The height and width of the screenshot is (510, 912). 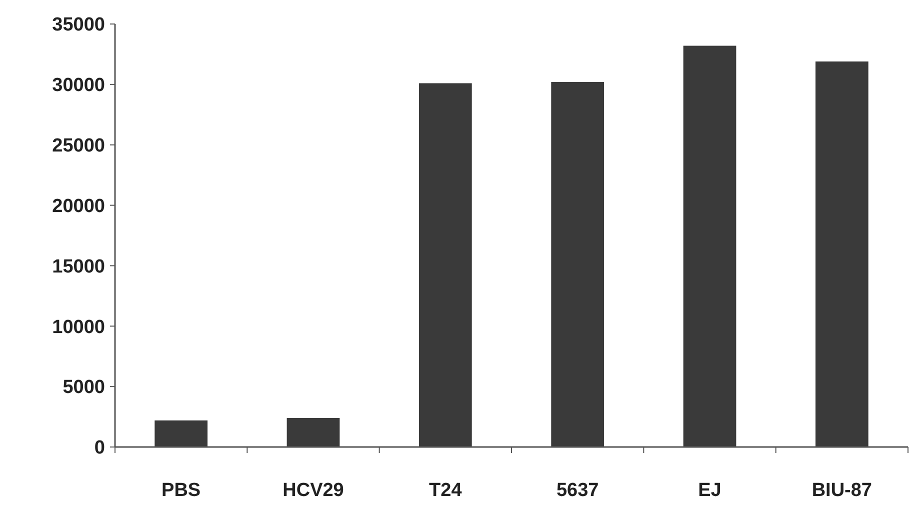 What do you see at coordinates (99, 448) in the screenshot?
I see `y-tick-label: 0` at bounding box center [99, 448].